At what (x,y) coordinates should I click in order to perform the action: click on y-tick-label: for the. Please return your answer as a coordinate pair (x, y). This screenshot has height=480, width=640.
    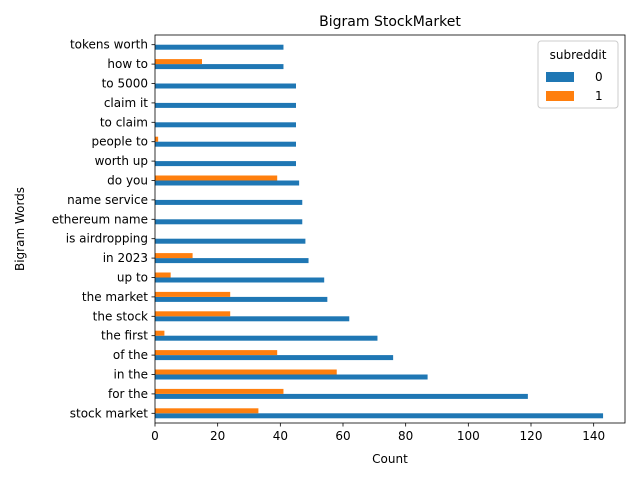
    Looking at the image, I should click on (128, 394).